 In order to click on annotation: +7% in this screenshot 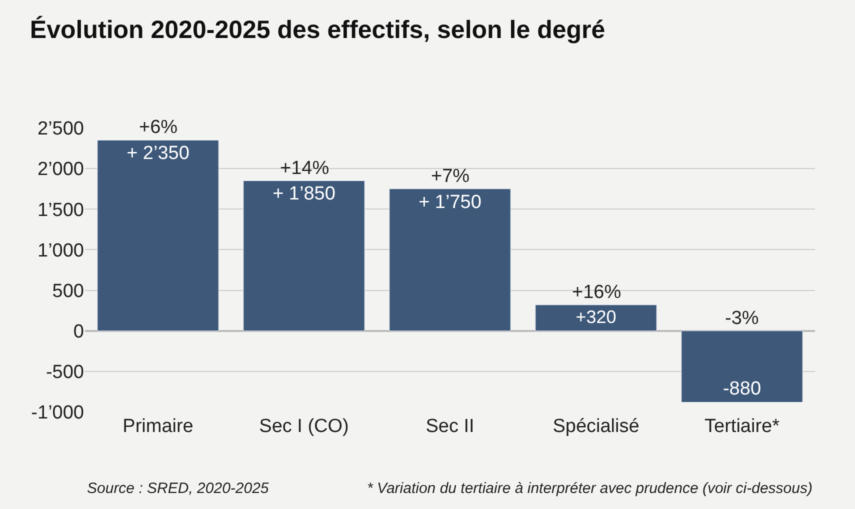, I will do `click(450, 176)`.